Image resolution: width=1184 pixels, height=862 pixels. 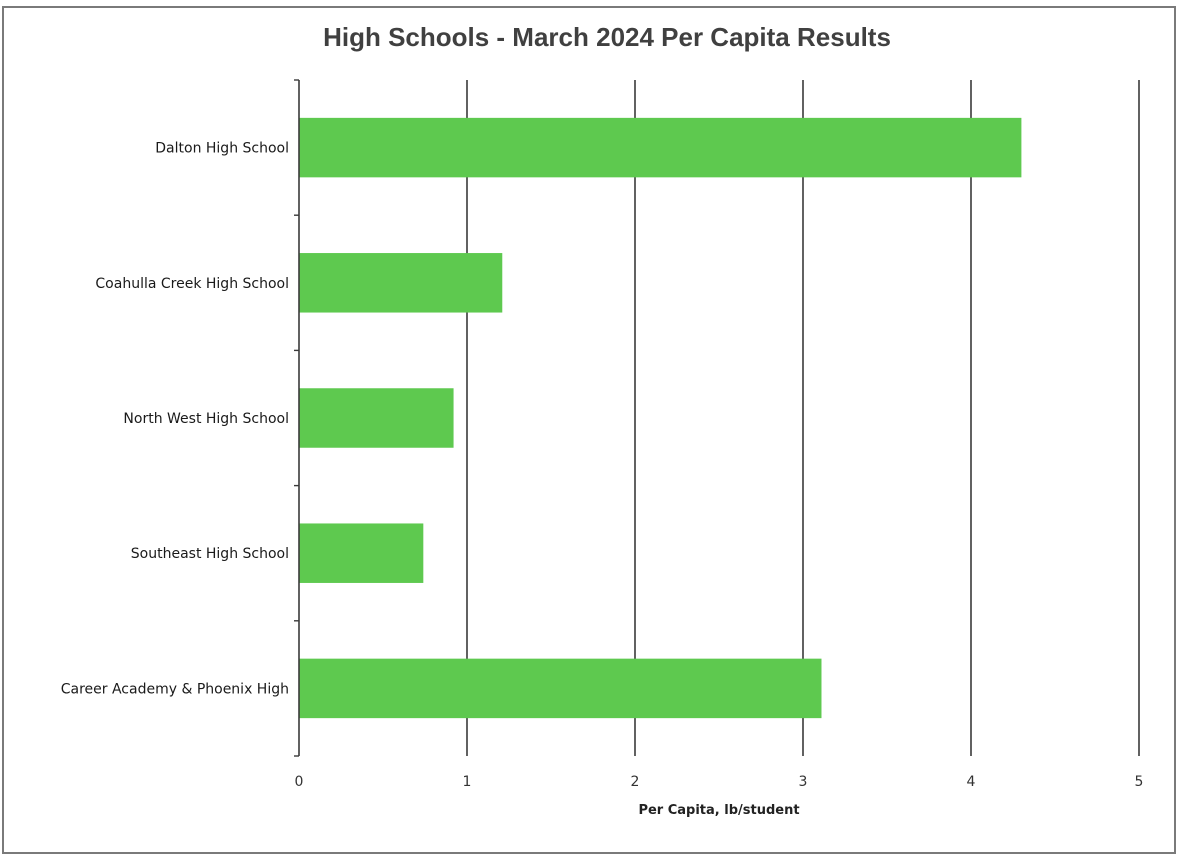 What do you see at coordinates (175, 689) in the screenshot?
I see `category-label-5: Career Academy & Phoenix High` at bounding box center [175, 689].